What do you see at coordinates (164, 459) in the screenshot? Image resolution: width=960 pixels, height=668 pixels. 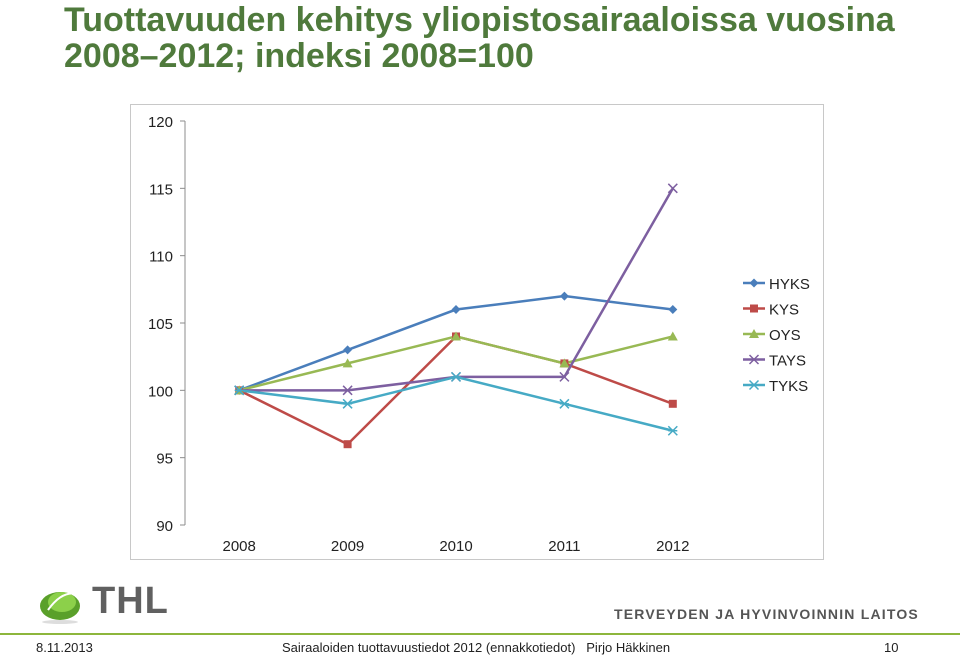 I see `y-tick-label: 95` at bounding box center [164, 459].